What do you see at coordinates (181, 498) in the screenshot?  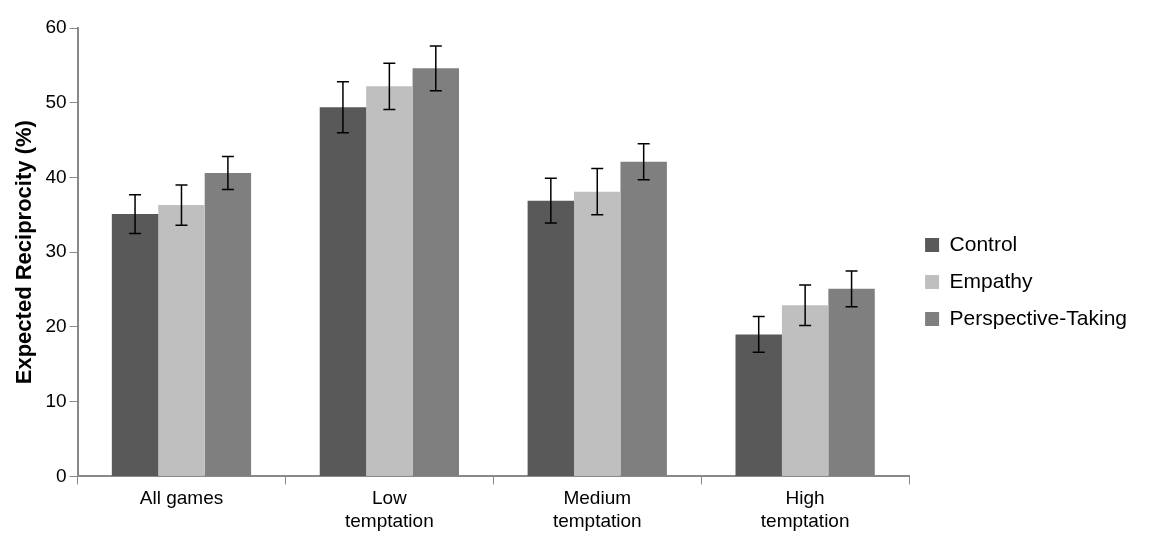 I see `x-tick-label: All games` at bounding box center [181, 498].